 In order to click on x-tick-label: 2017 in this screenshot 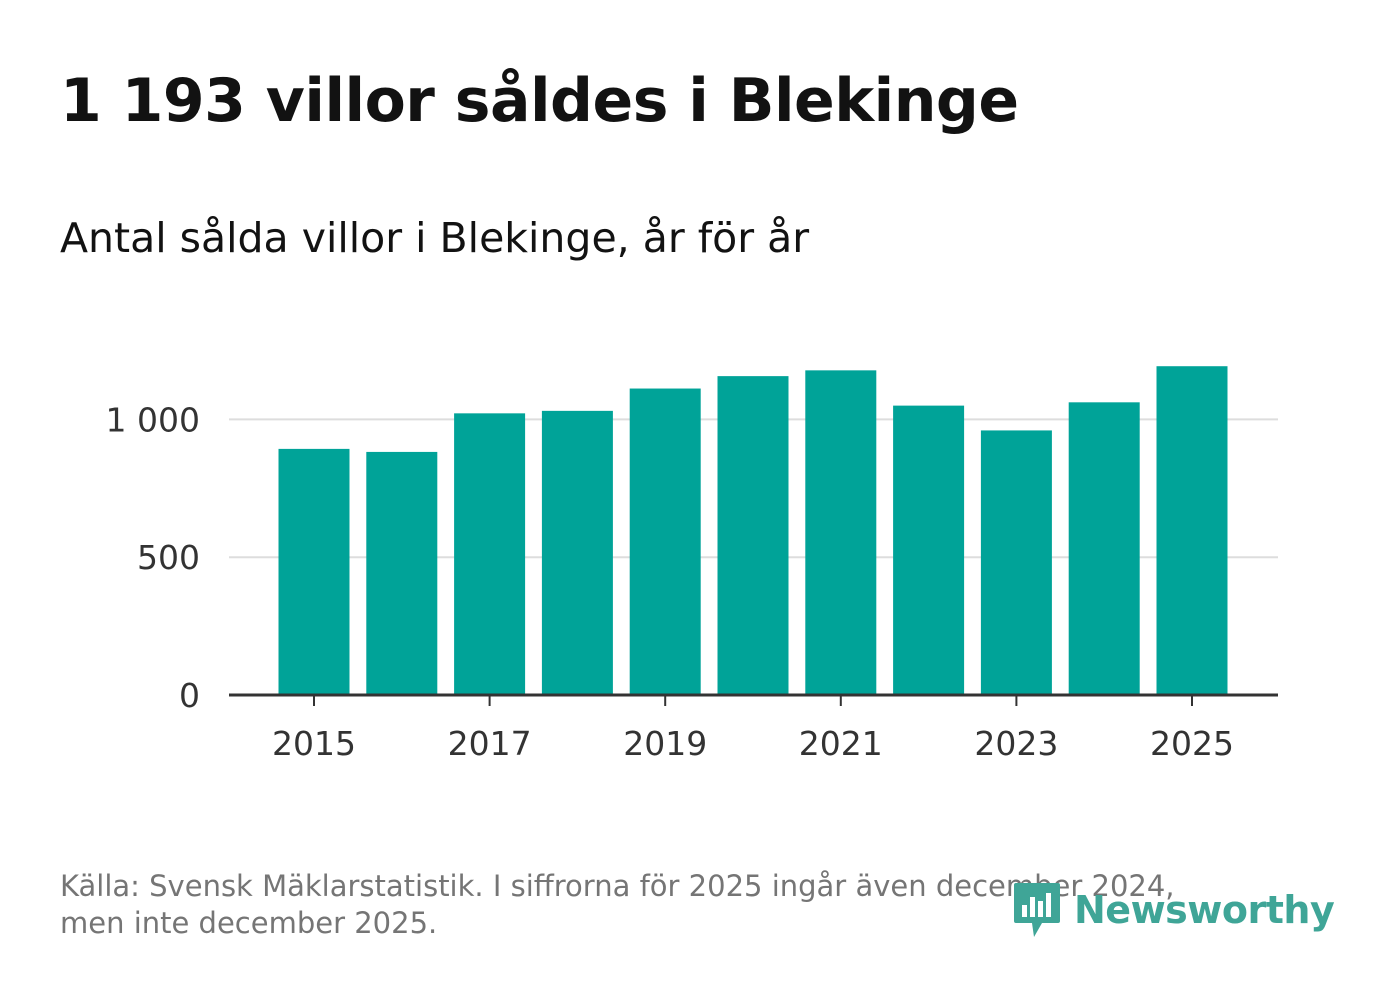, I will do `click(490, 743)`.